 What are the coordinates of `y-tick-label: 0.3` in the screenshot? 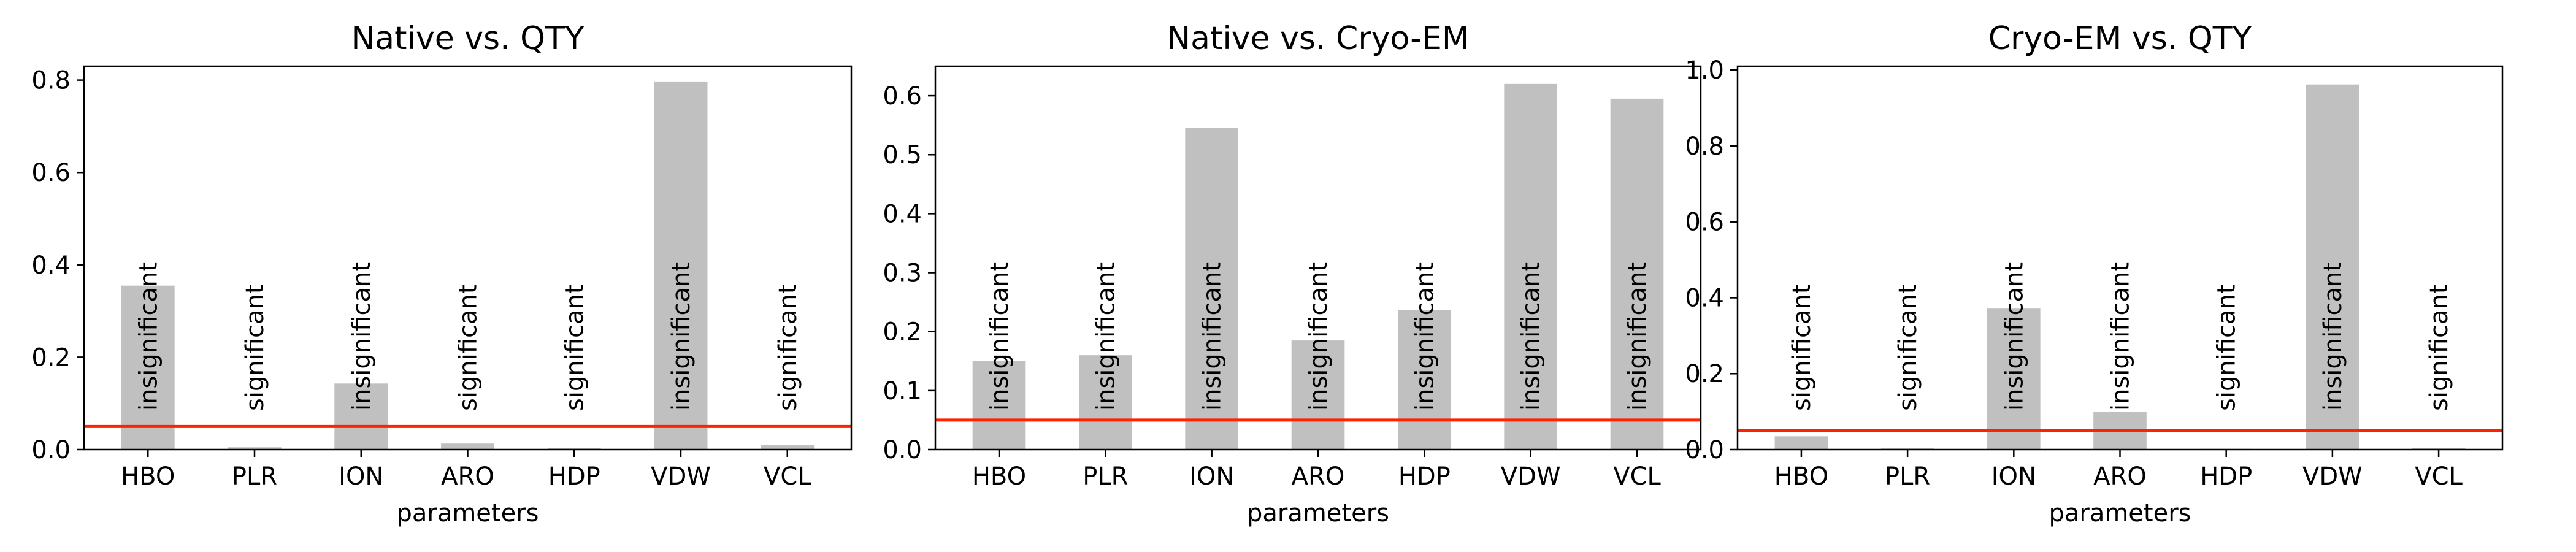 It's located at (902, 273).